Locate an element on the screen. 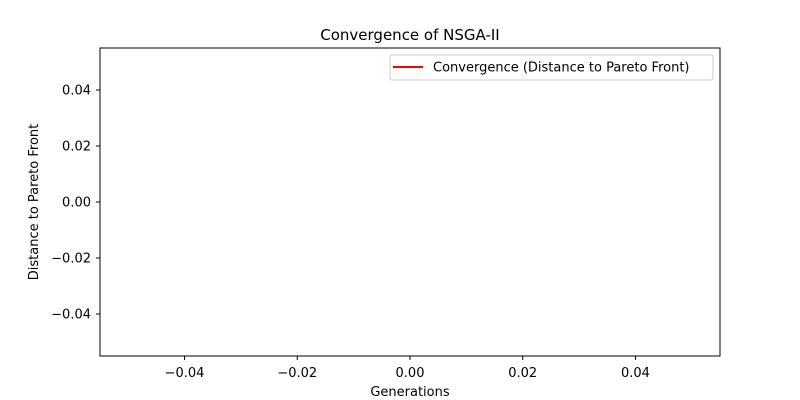  x-axis-label: Generations is located at coordinates (410, 392).